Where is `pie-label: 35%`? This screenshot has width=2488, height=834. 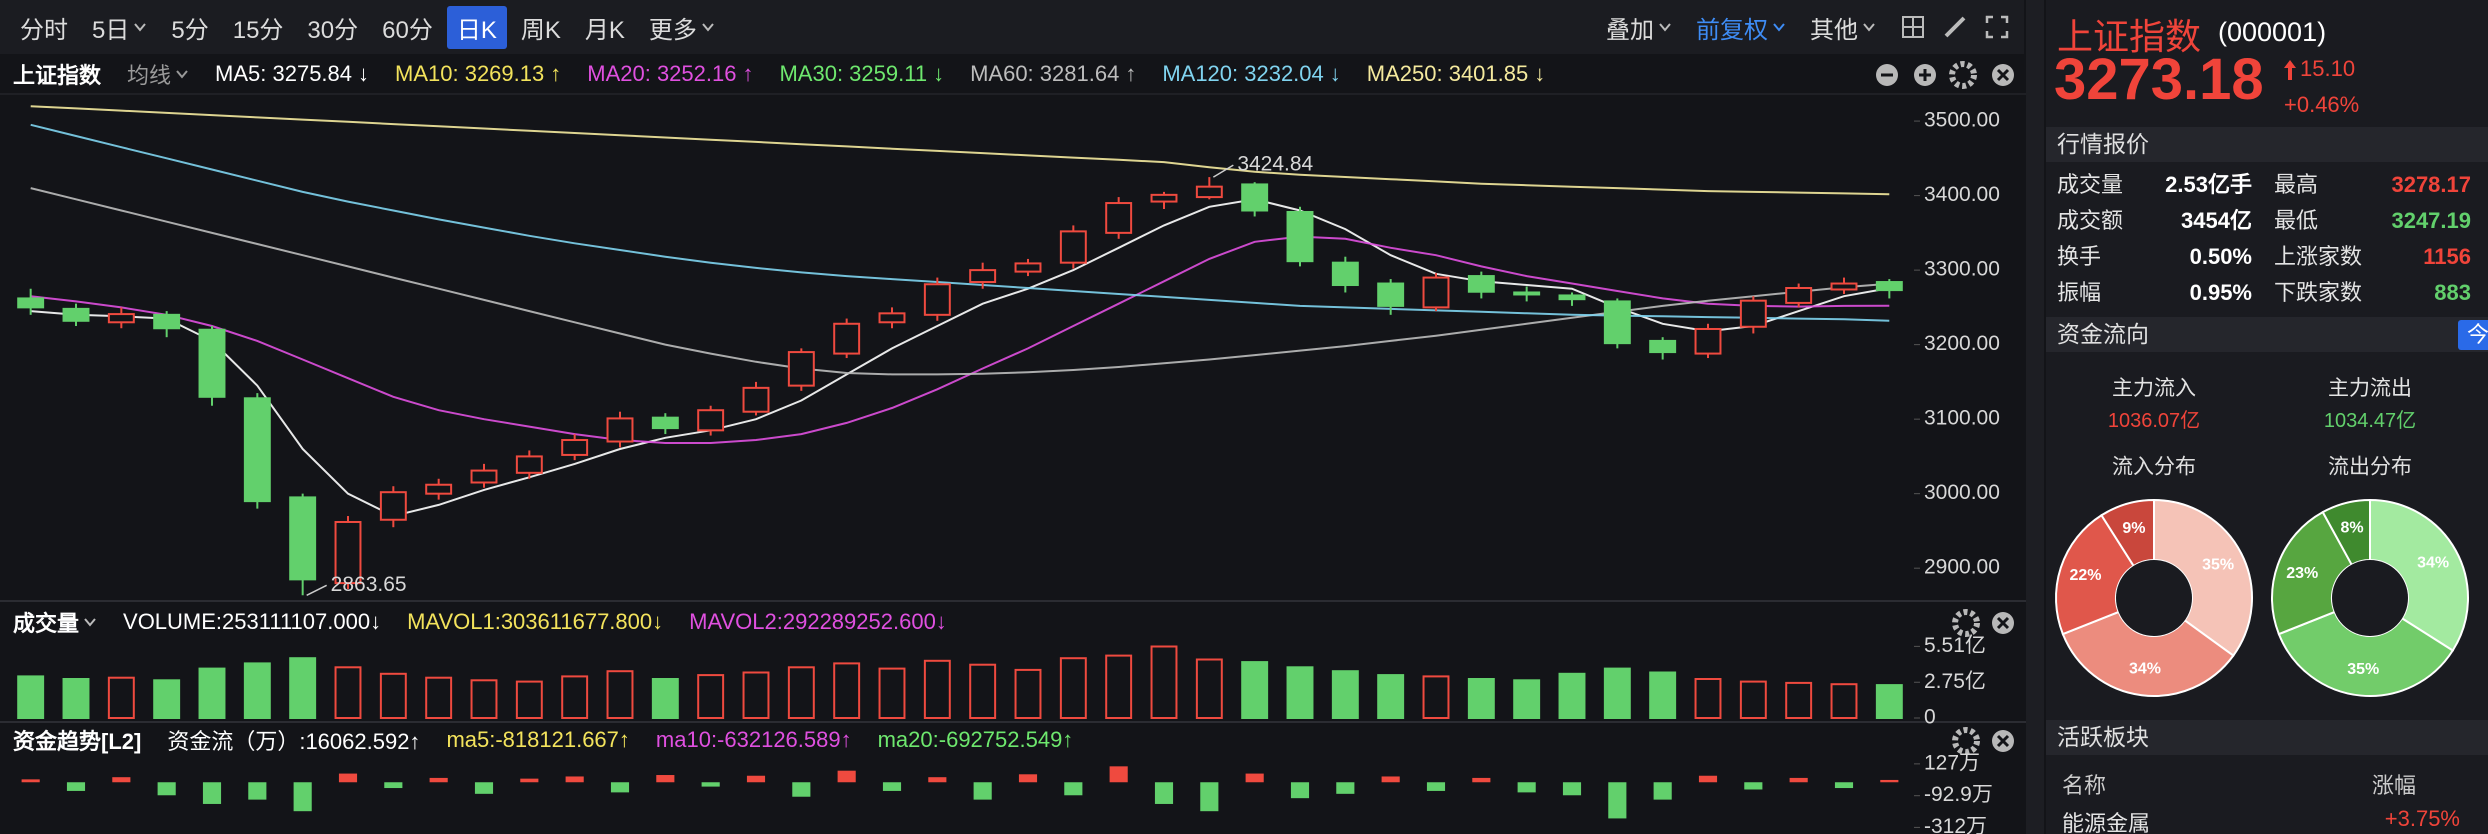
pie-label: 35% is located at coordinates (2218, 565).